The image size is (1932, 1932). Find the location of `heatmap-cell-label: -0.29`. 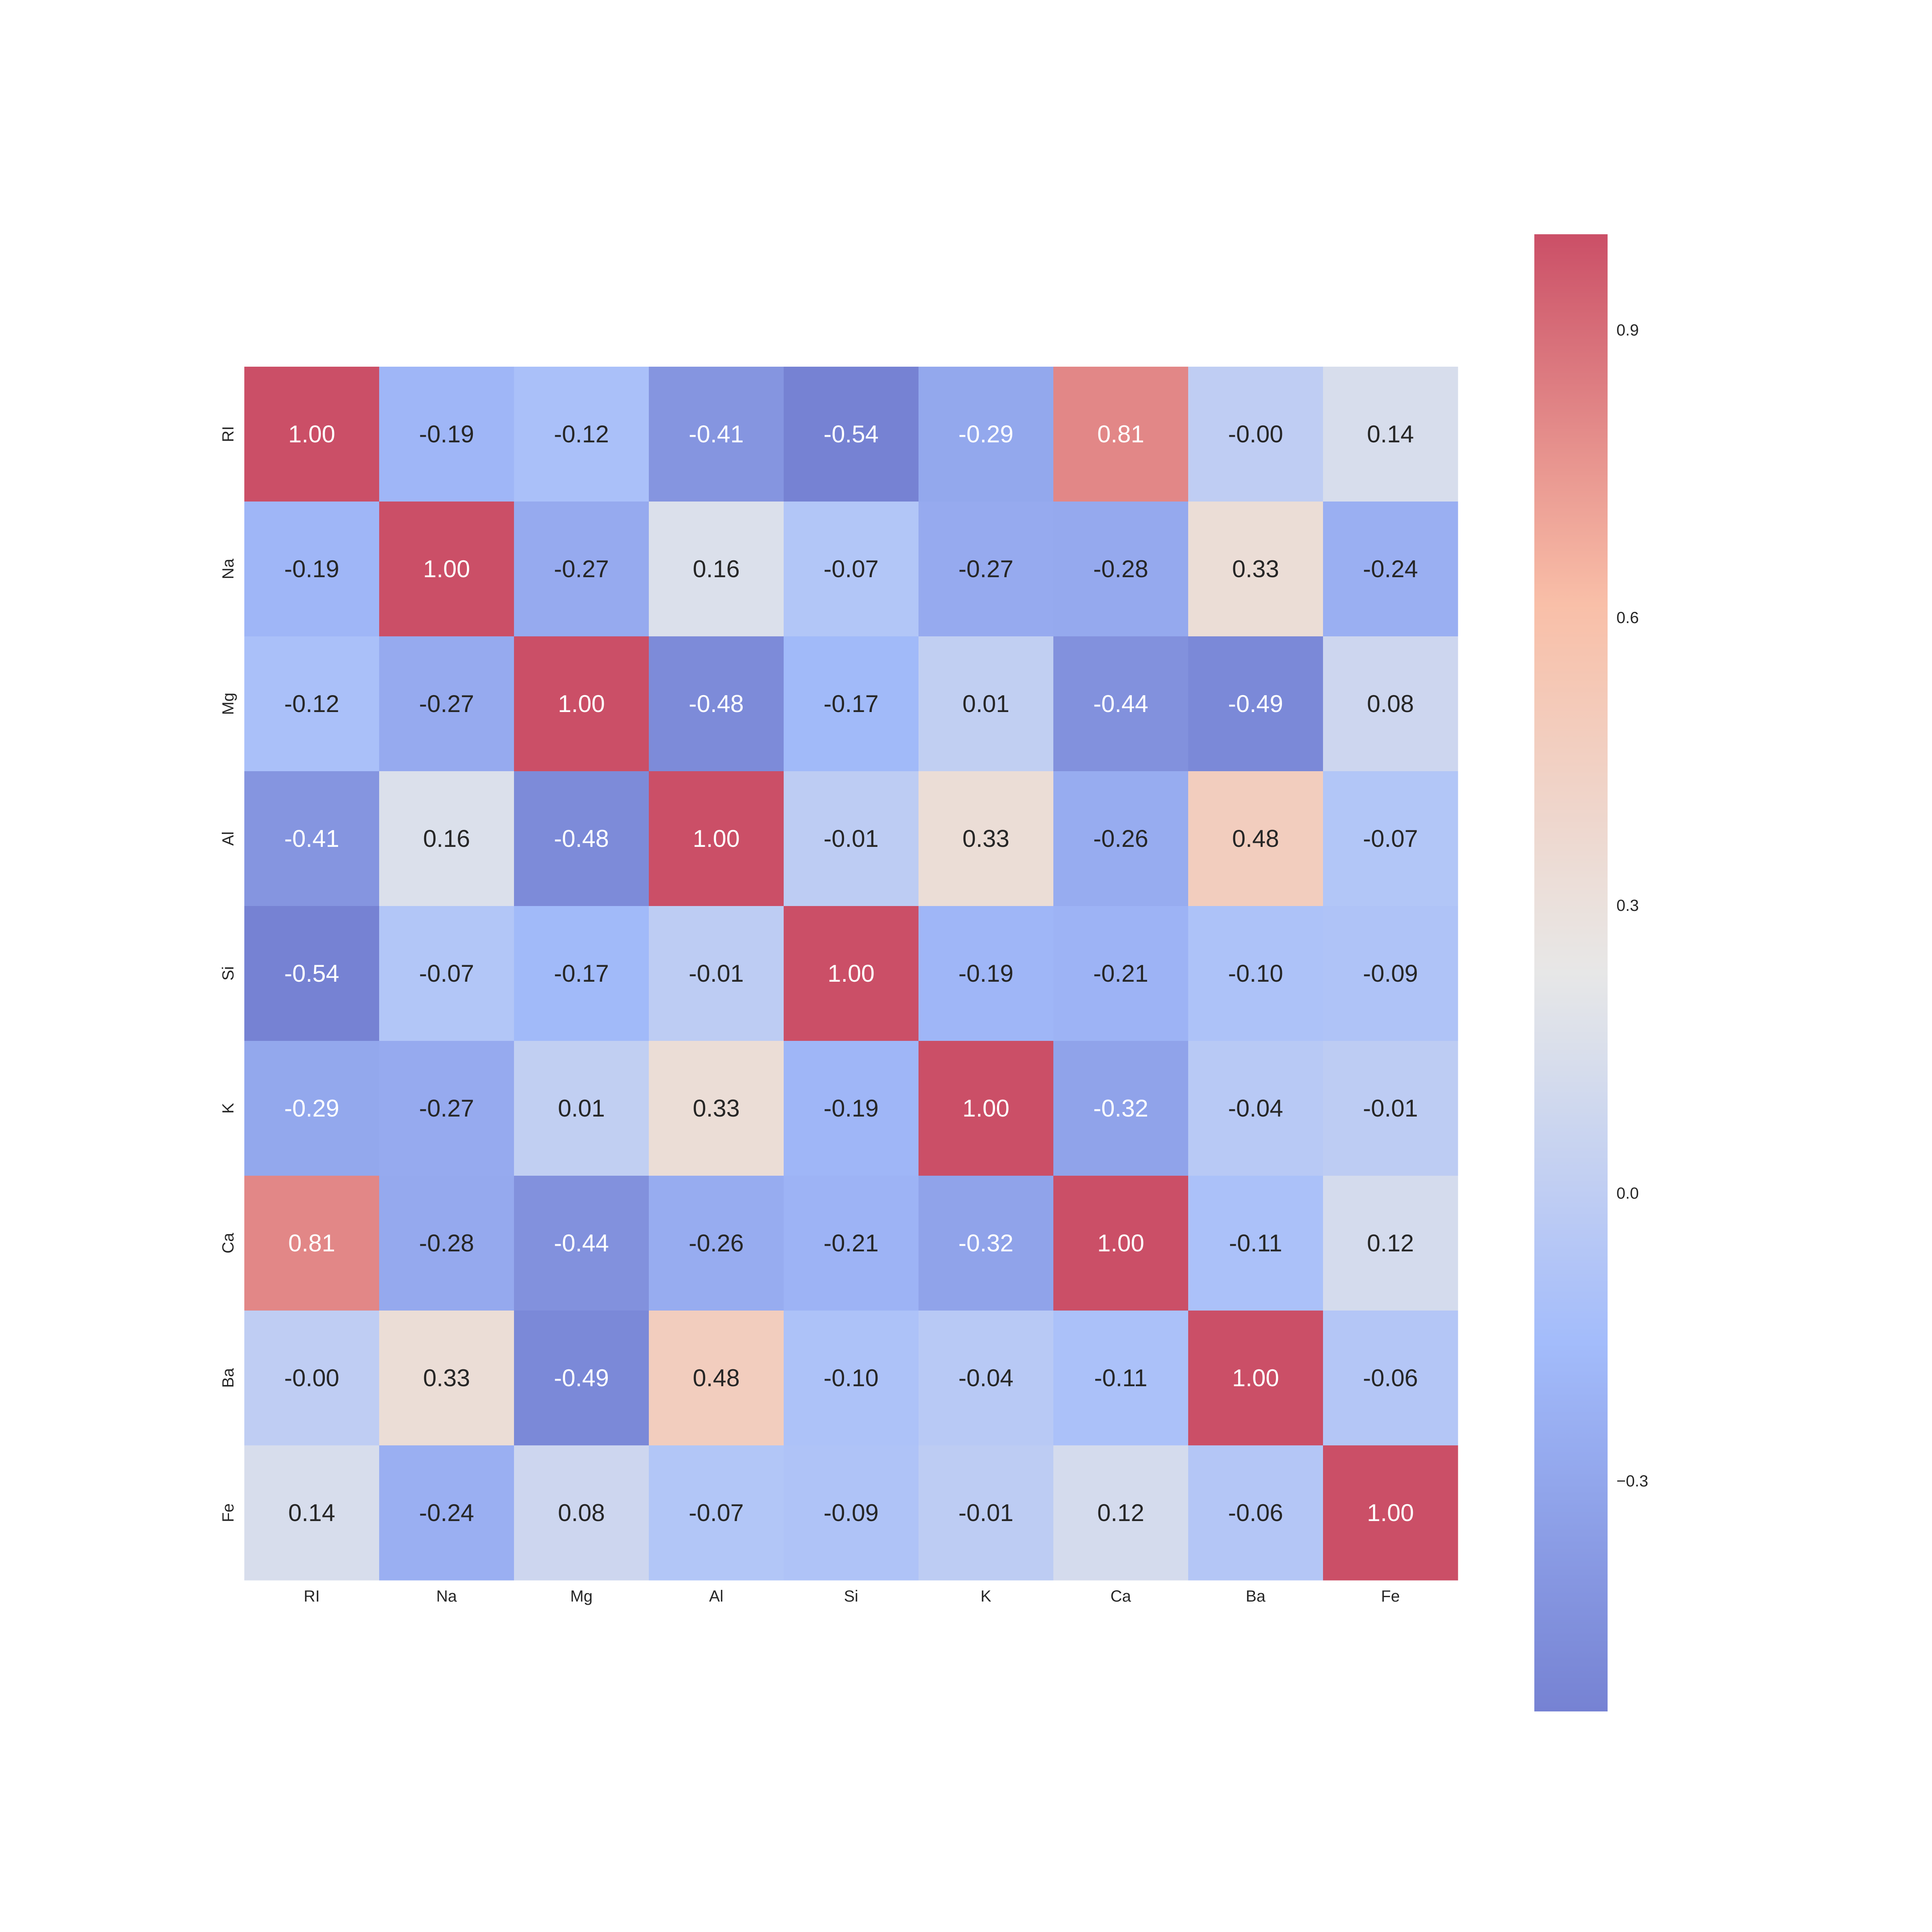

heatmap-cell-label: -0.29 is located at coordinates (311, 1108).